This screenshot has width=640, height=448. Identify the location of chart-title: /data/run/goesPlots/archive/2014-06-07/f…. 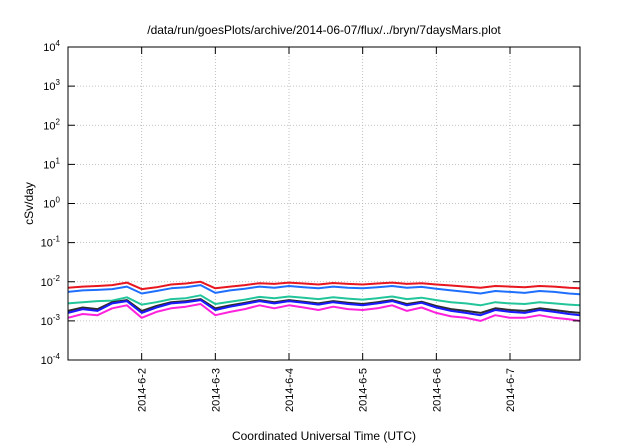
(324, 30).